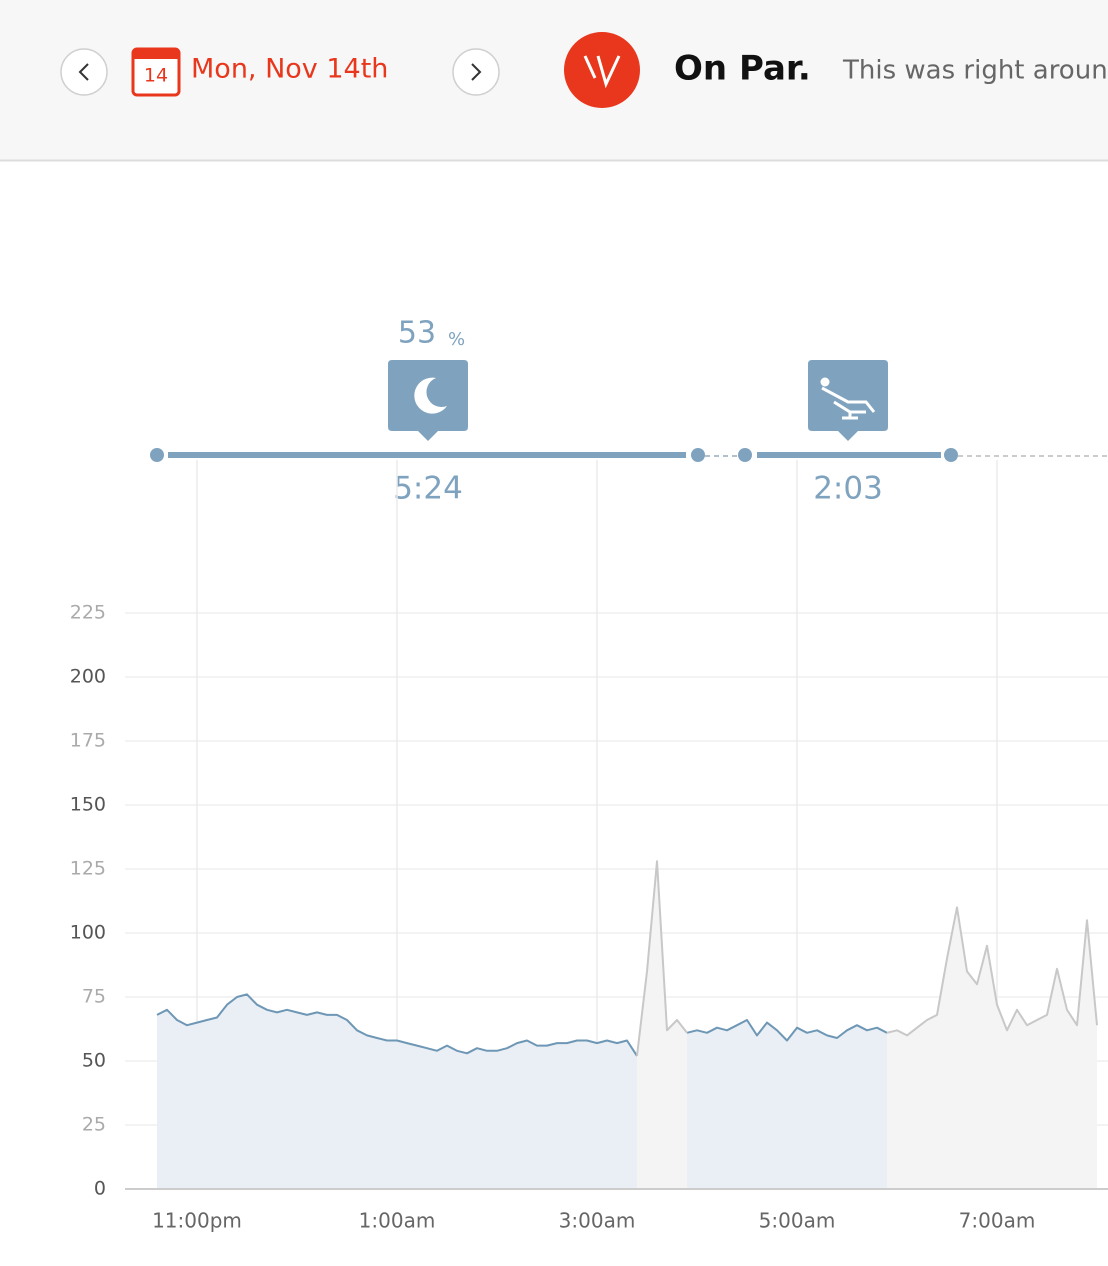 This screenshot has height=1266, width=1108. What do you see at coordinates (94, 1125) in the screenshot?
I see `y-tick-label: 25` at bounding box center [94, 1125].